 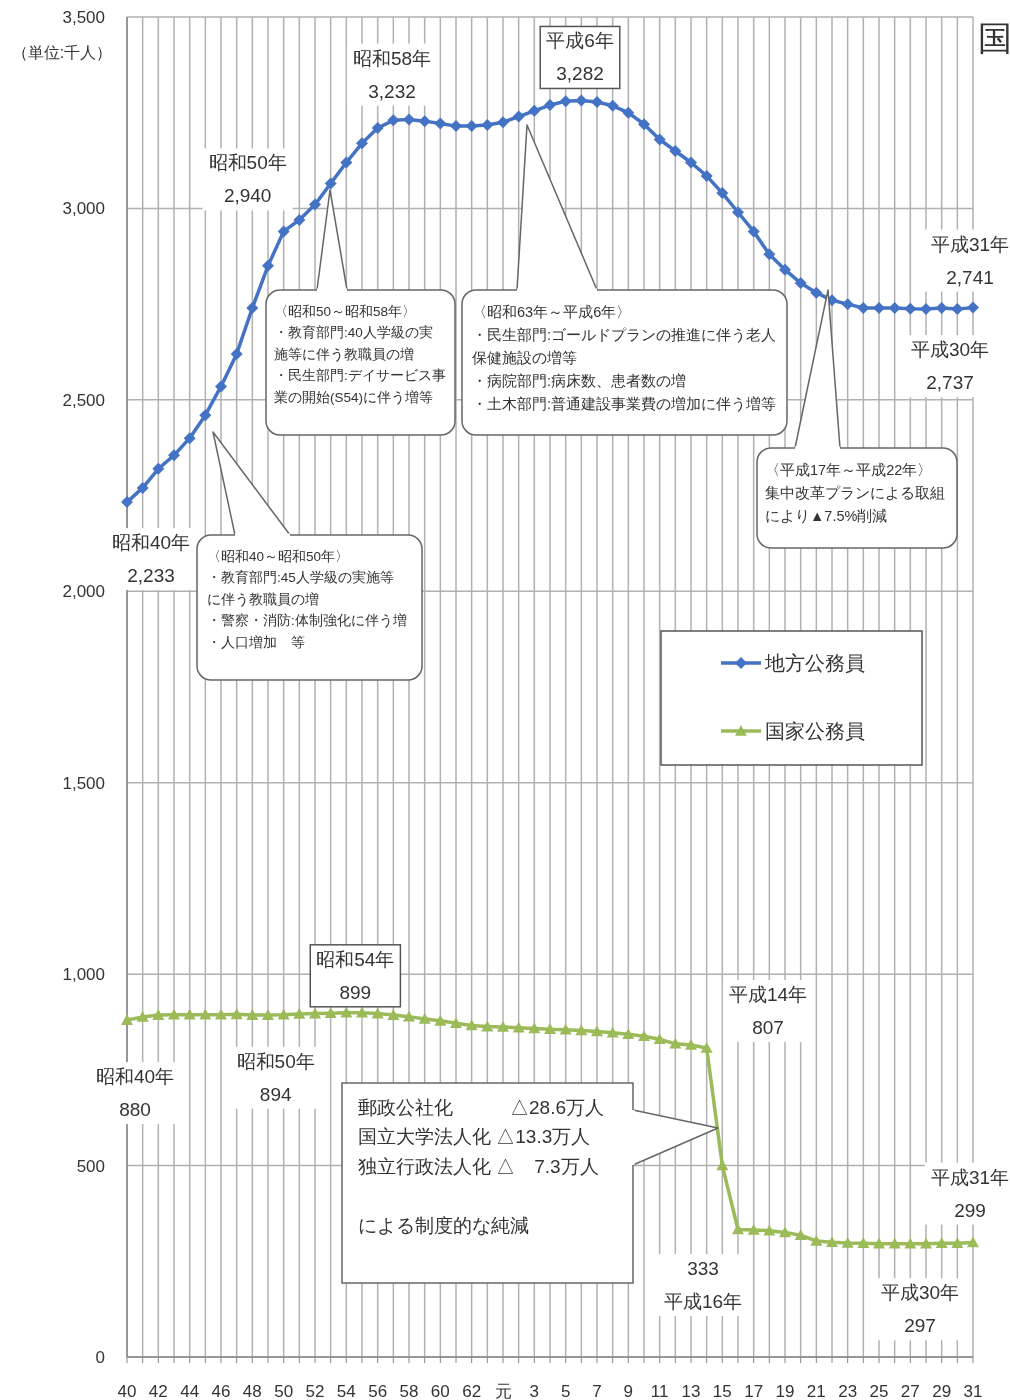 What do you see at coordinates (534, 1391) in the screenshot?
I see `x-tick-label: 3` at bounding box center [534, 1391].